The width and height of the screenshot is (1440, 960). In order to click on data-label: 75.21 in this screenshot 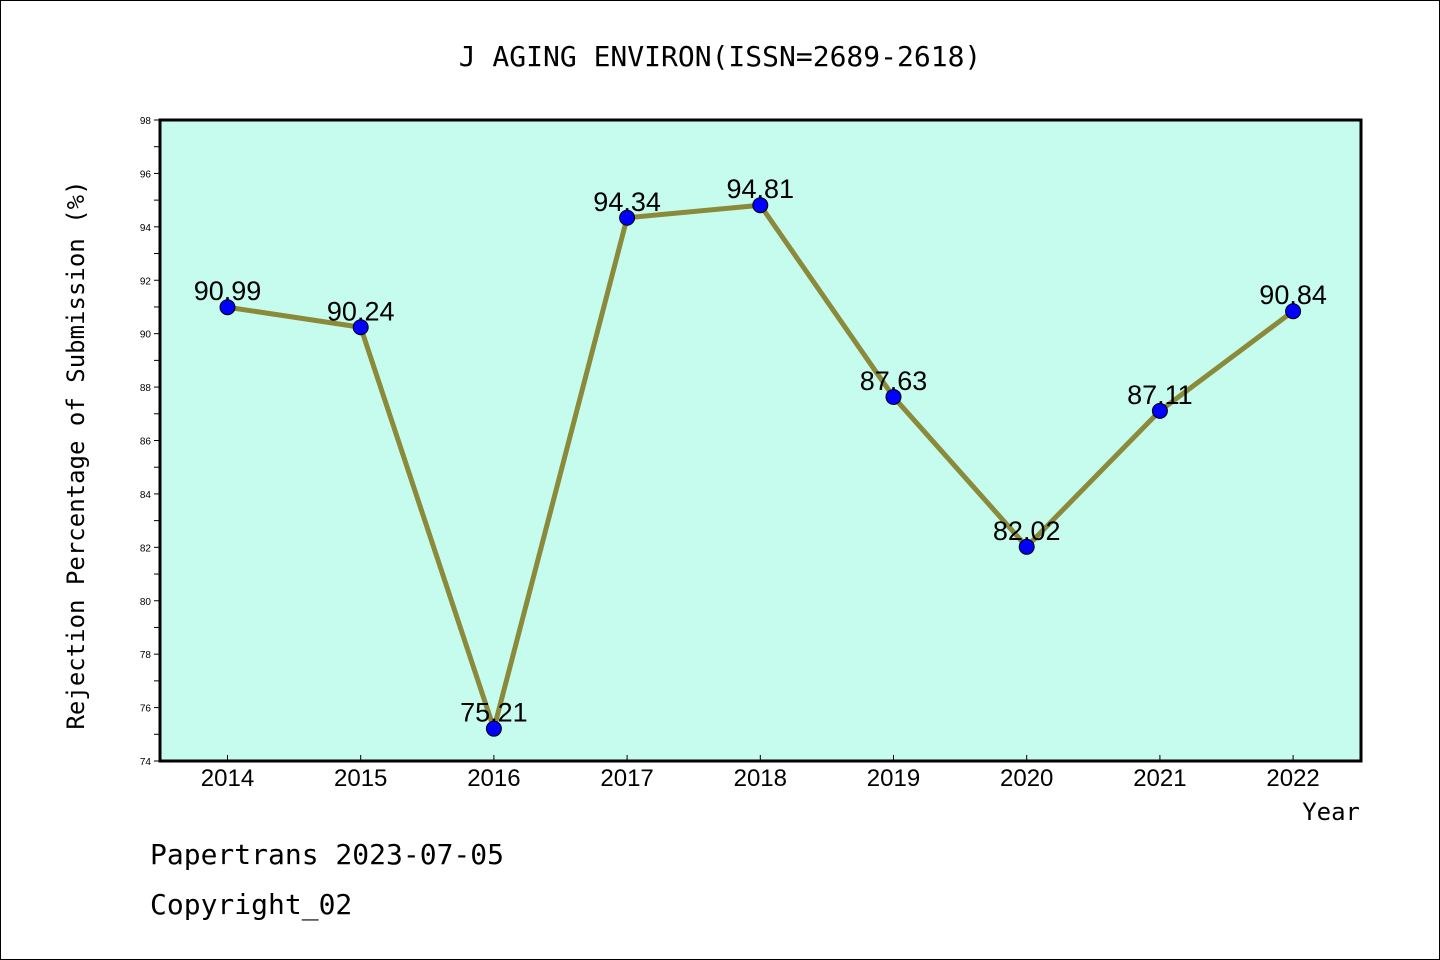, I will do `click(494, 713)`.